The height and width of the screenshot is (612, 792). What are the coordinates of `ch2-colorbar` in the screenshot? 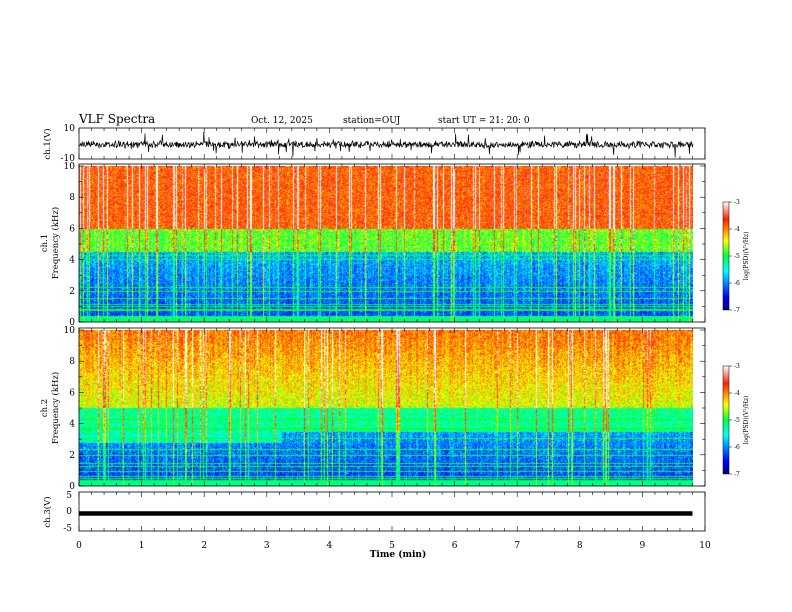 It's located at (726, 420).